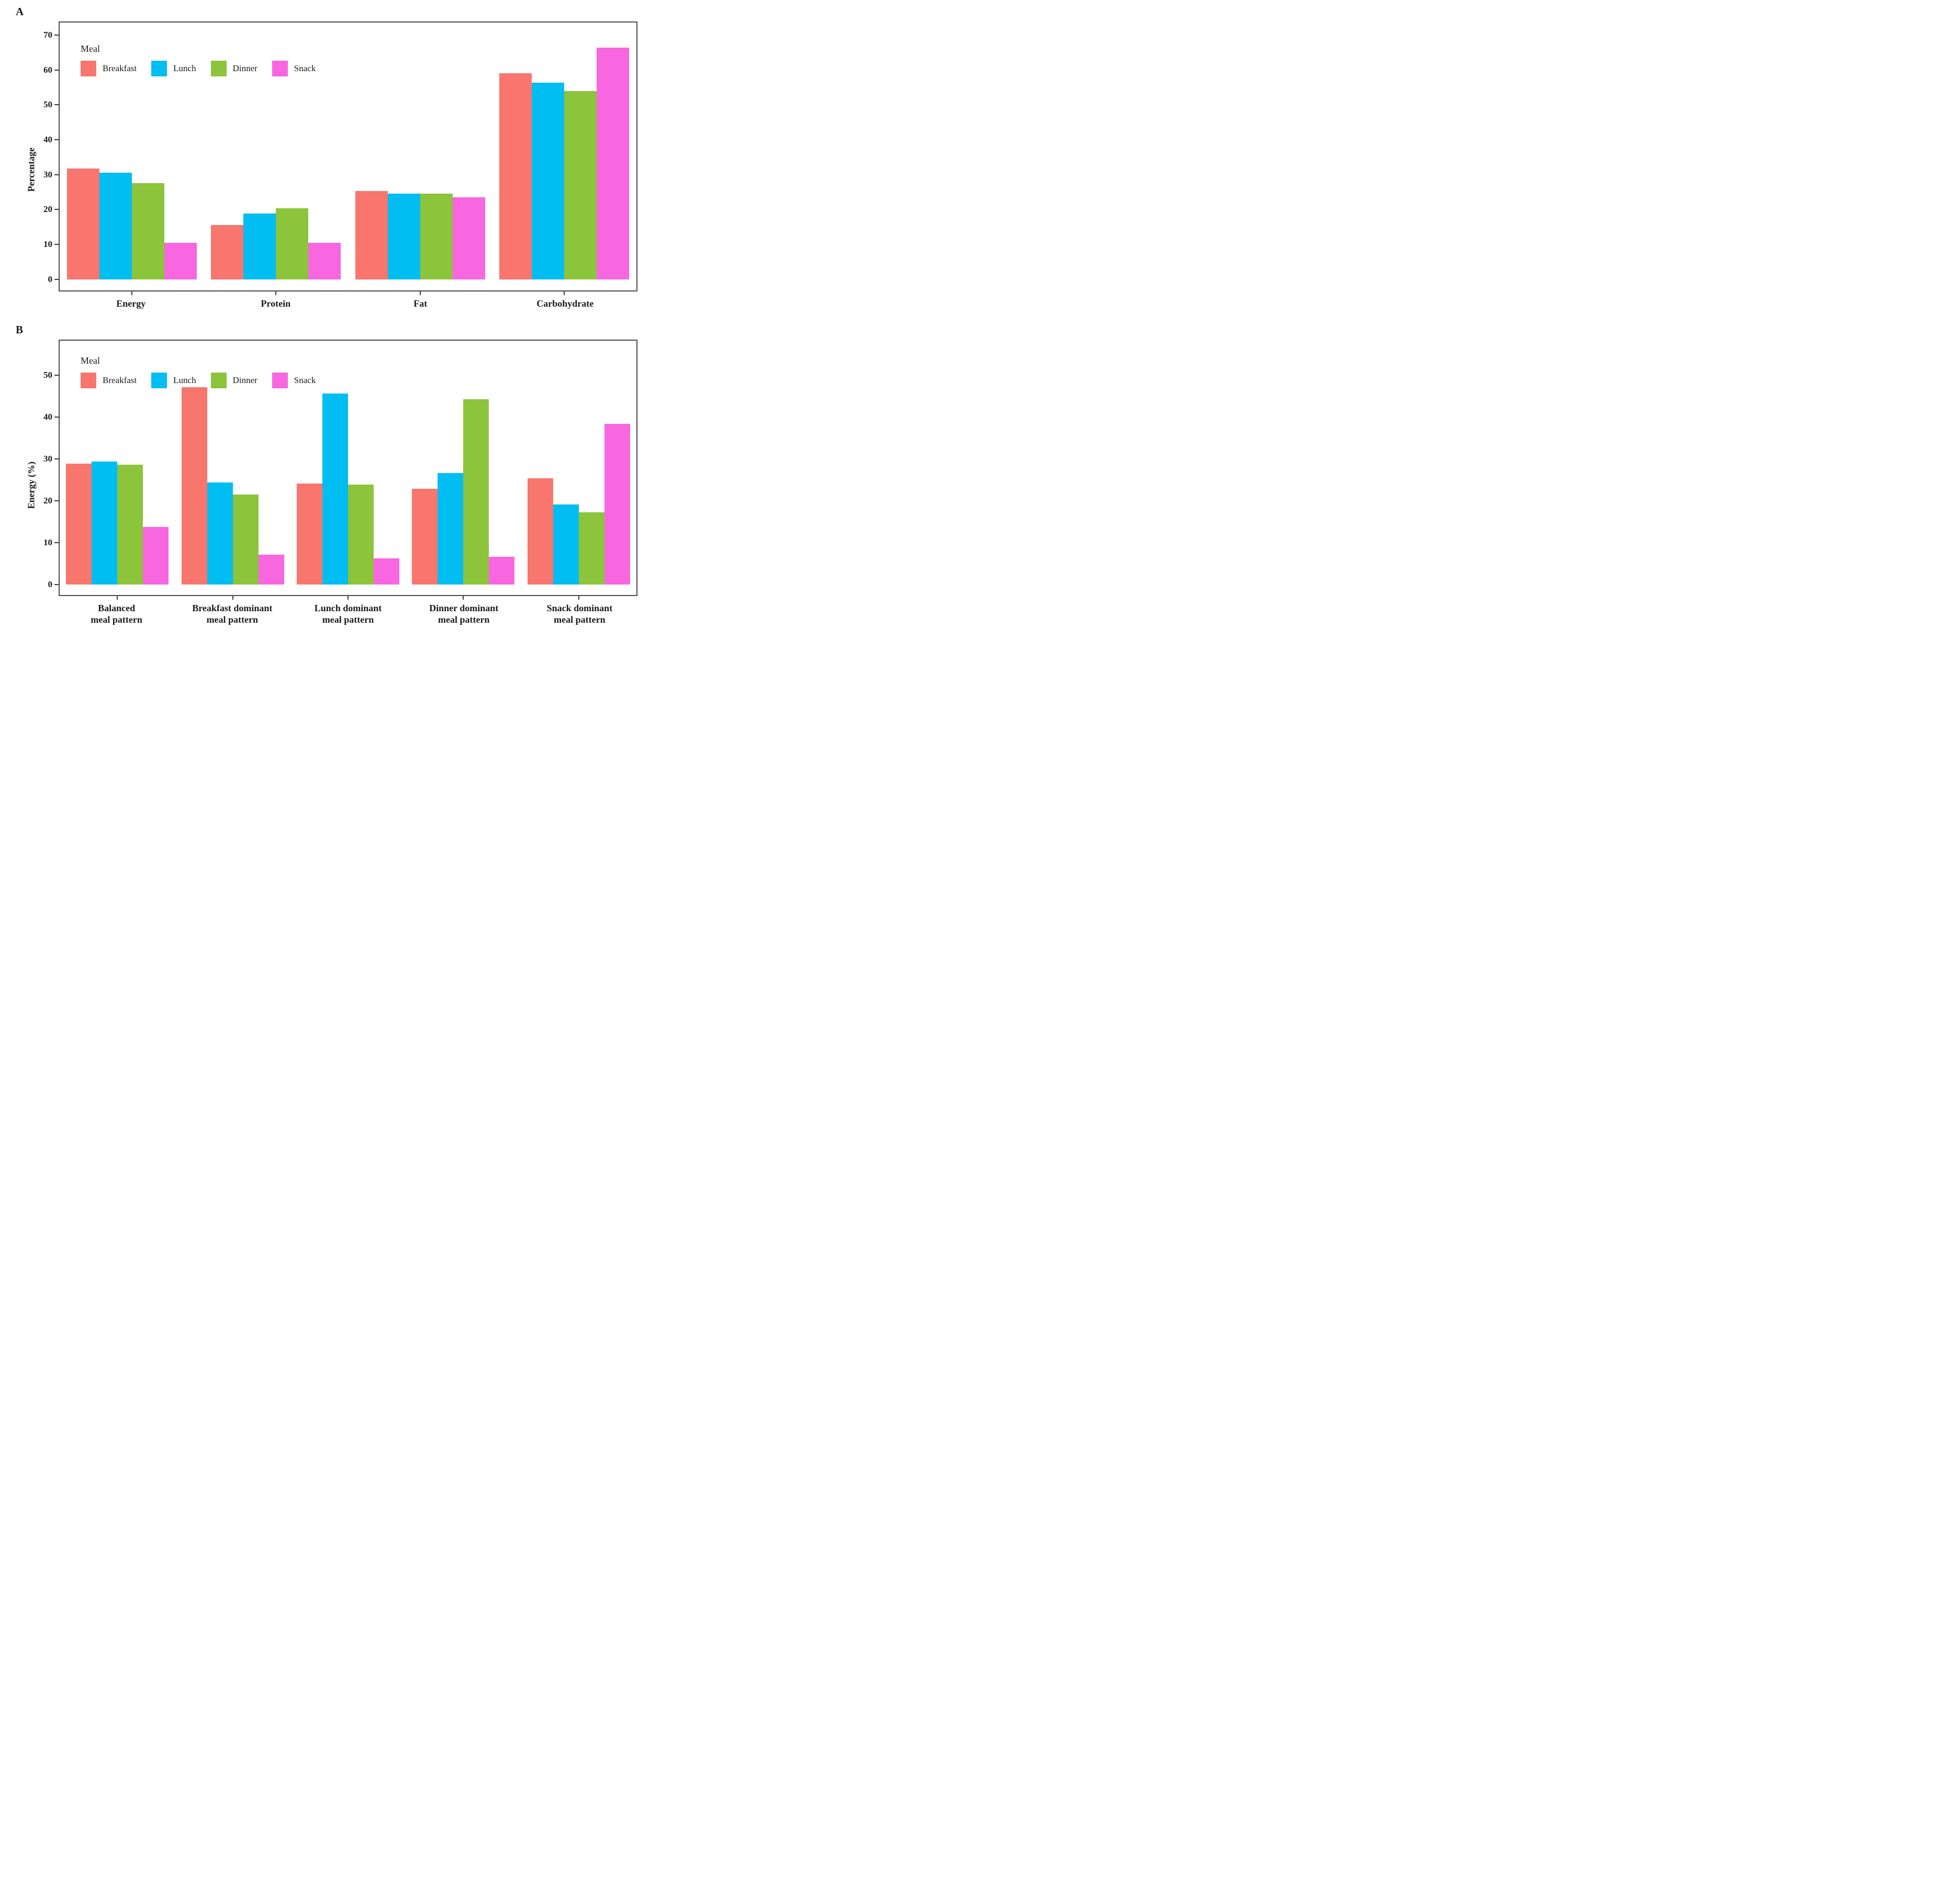  Describe the element at coordinates (232, 614) in the screenshot. I see `x-category-label: Breakfast dominant meal pattern` at that location.